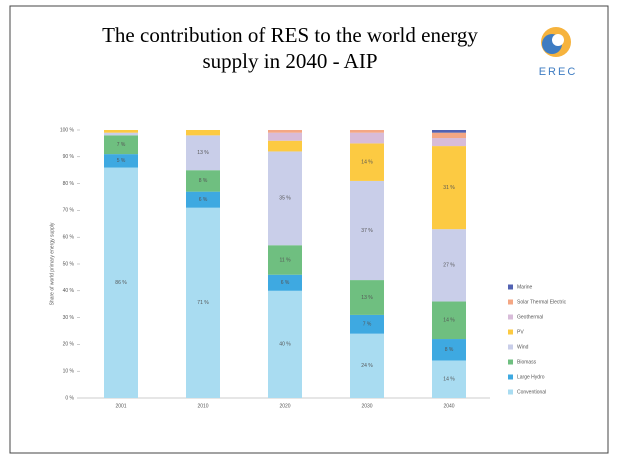 This screenshot has width=620, height=466. What do you see at coordinates (69, 345) in the screenshot?
I see `y-tick-label: 20 %` at bounding box center [69, 345].